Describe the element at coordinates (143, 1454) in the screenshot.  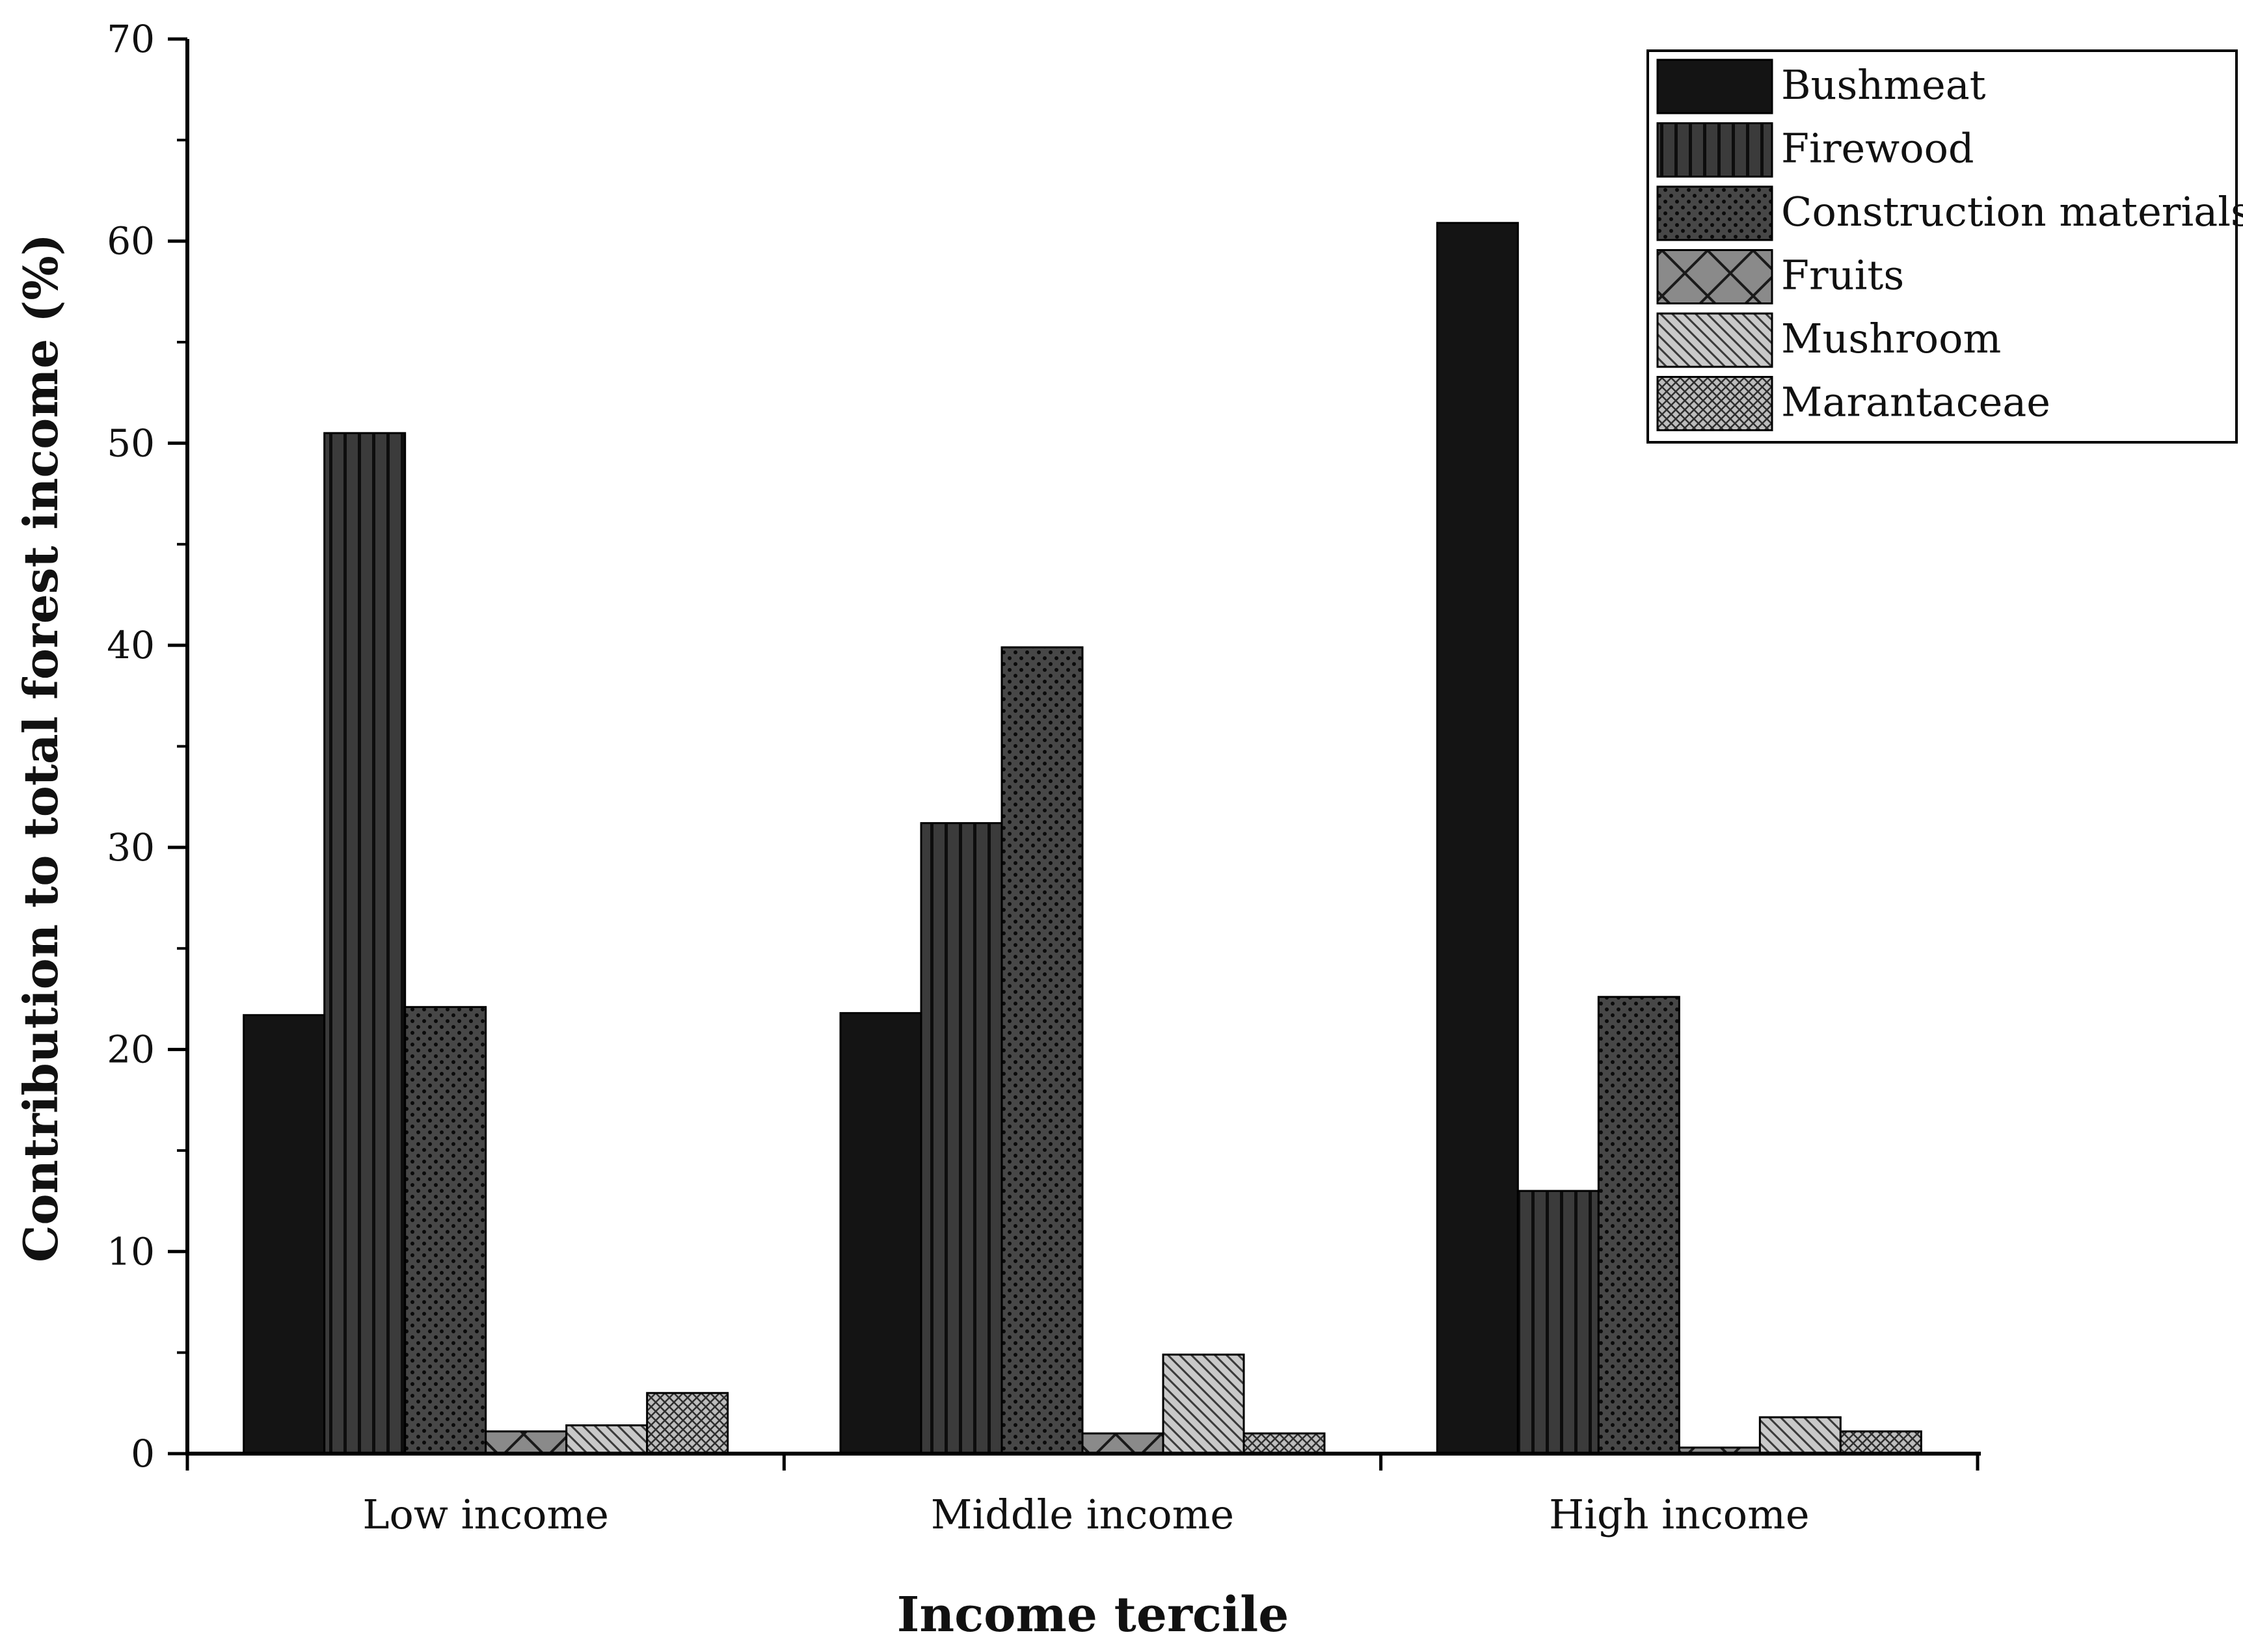
I see `y-tick-label: 0` at that location.